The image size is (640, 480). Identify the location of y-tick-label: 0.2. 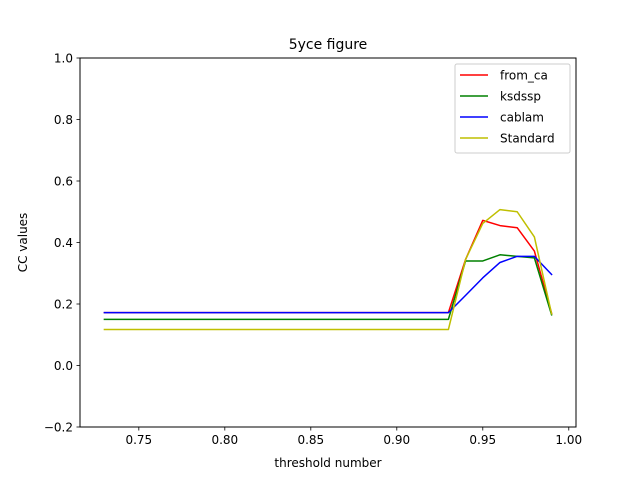
(63, 305).